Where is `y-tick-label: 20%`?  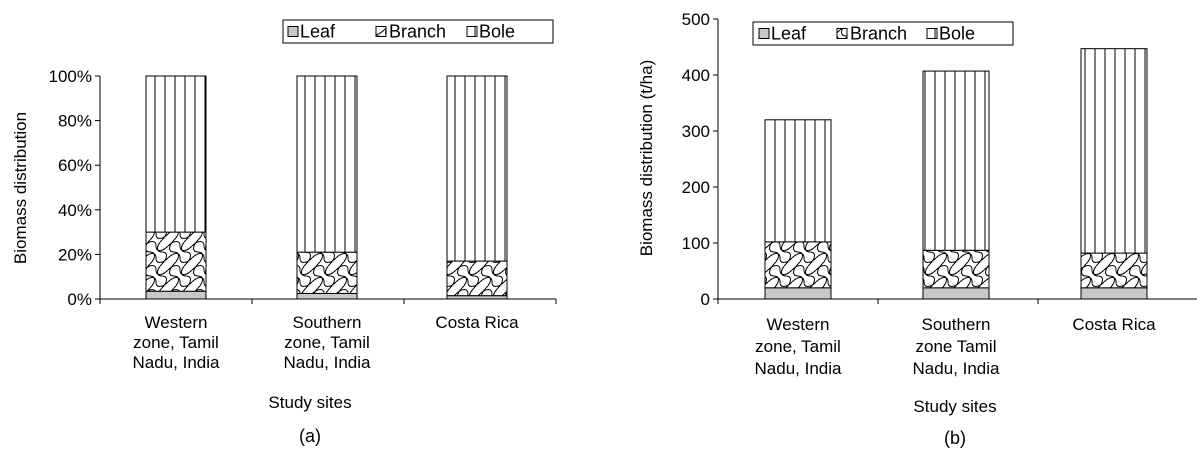
y-tick-label: 20% is located at coordinates (75, 254).